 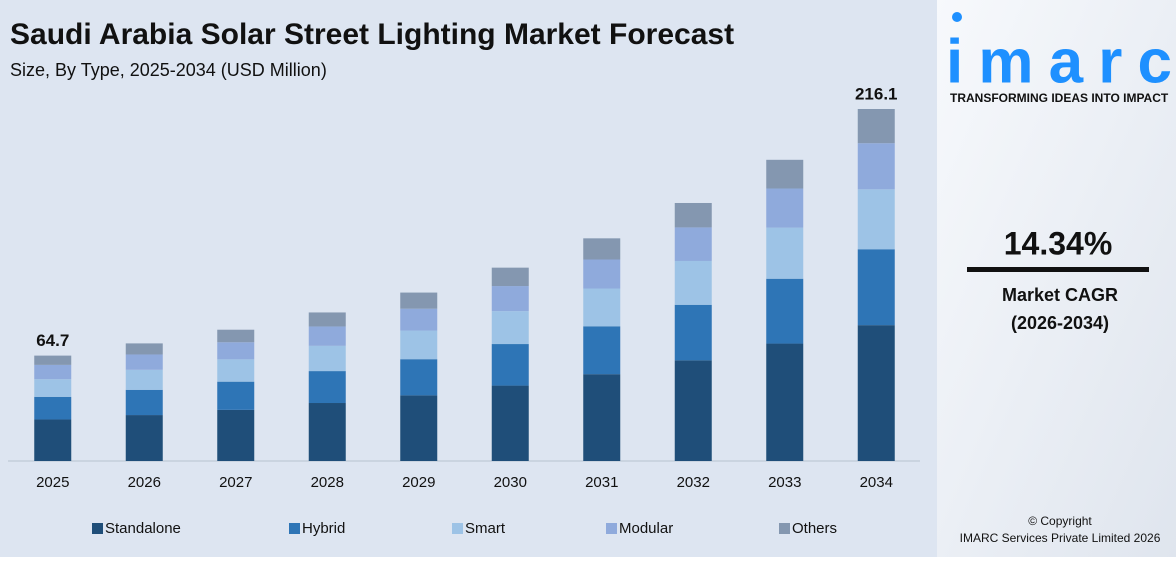 I want to click on legend-label: Others, so click(x=814, y=528).